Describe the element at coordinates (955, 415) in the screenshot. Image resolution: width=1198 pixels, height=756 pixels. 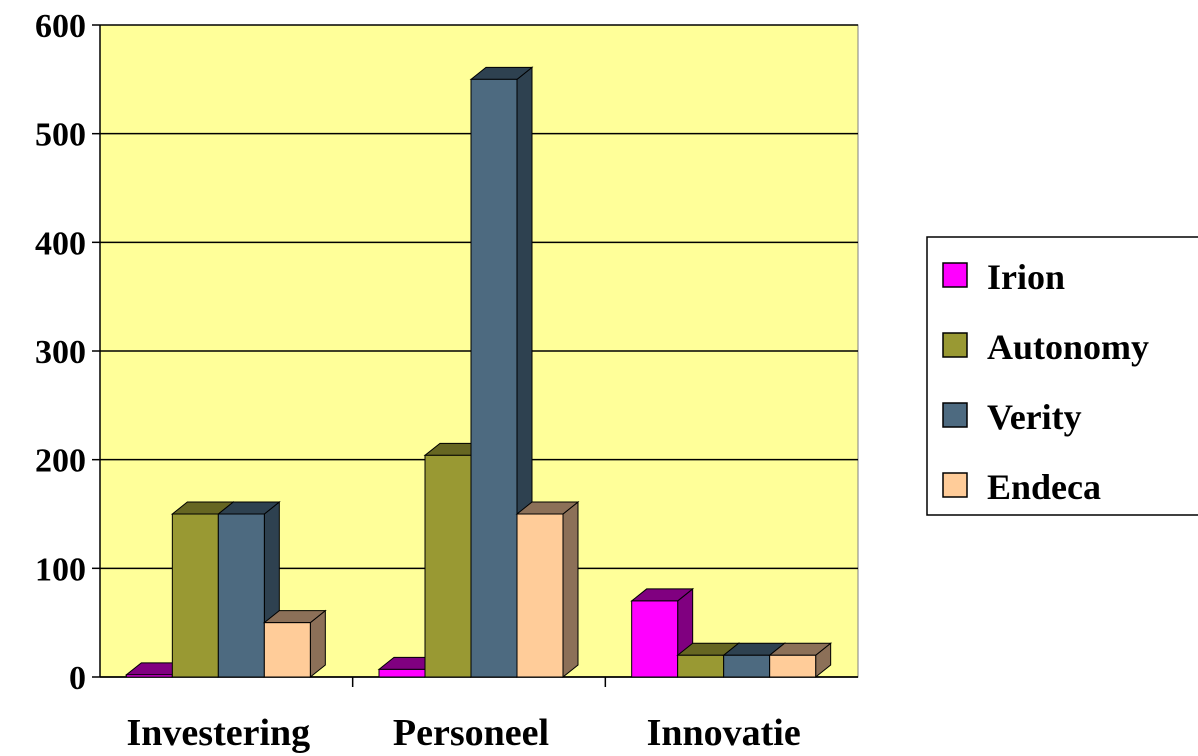
I see `legend-swatch-verity` at that location.